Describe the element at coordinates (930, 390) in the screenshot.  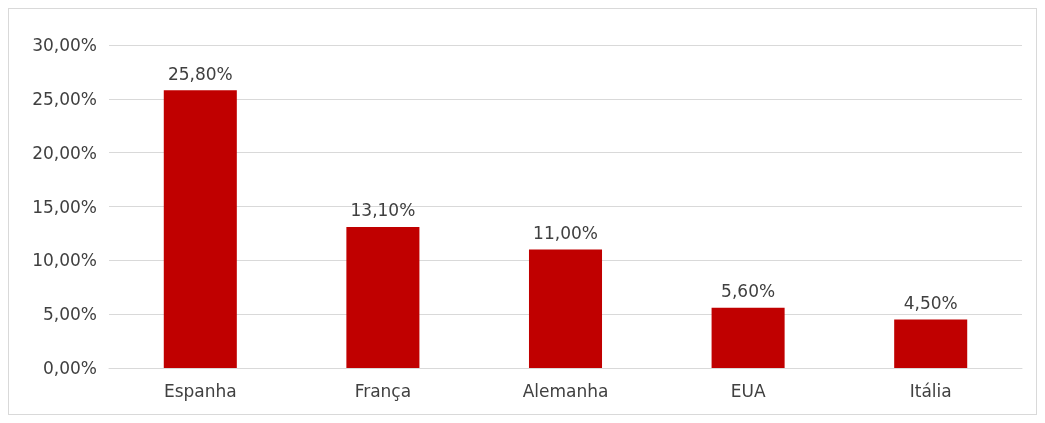
I see `x-tick-label: Itália` at that location.